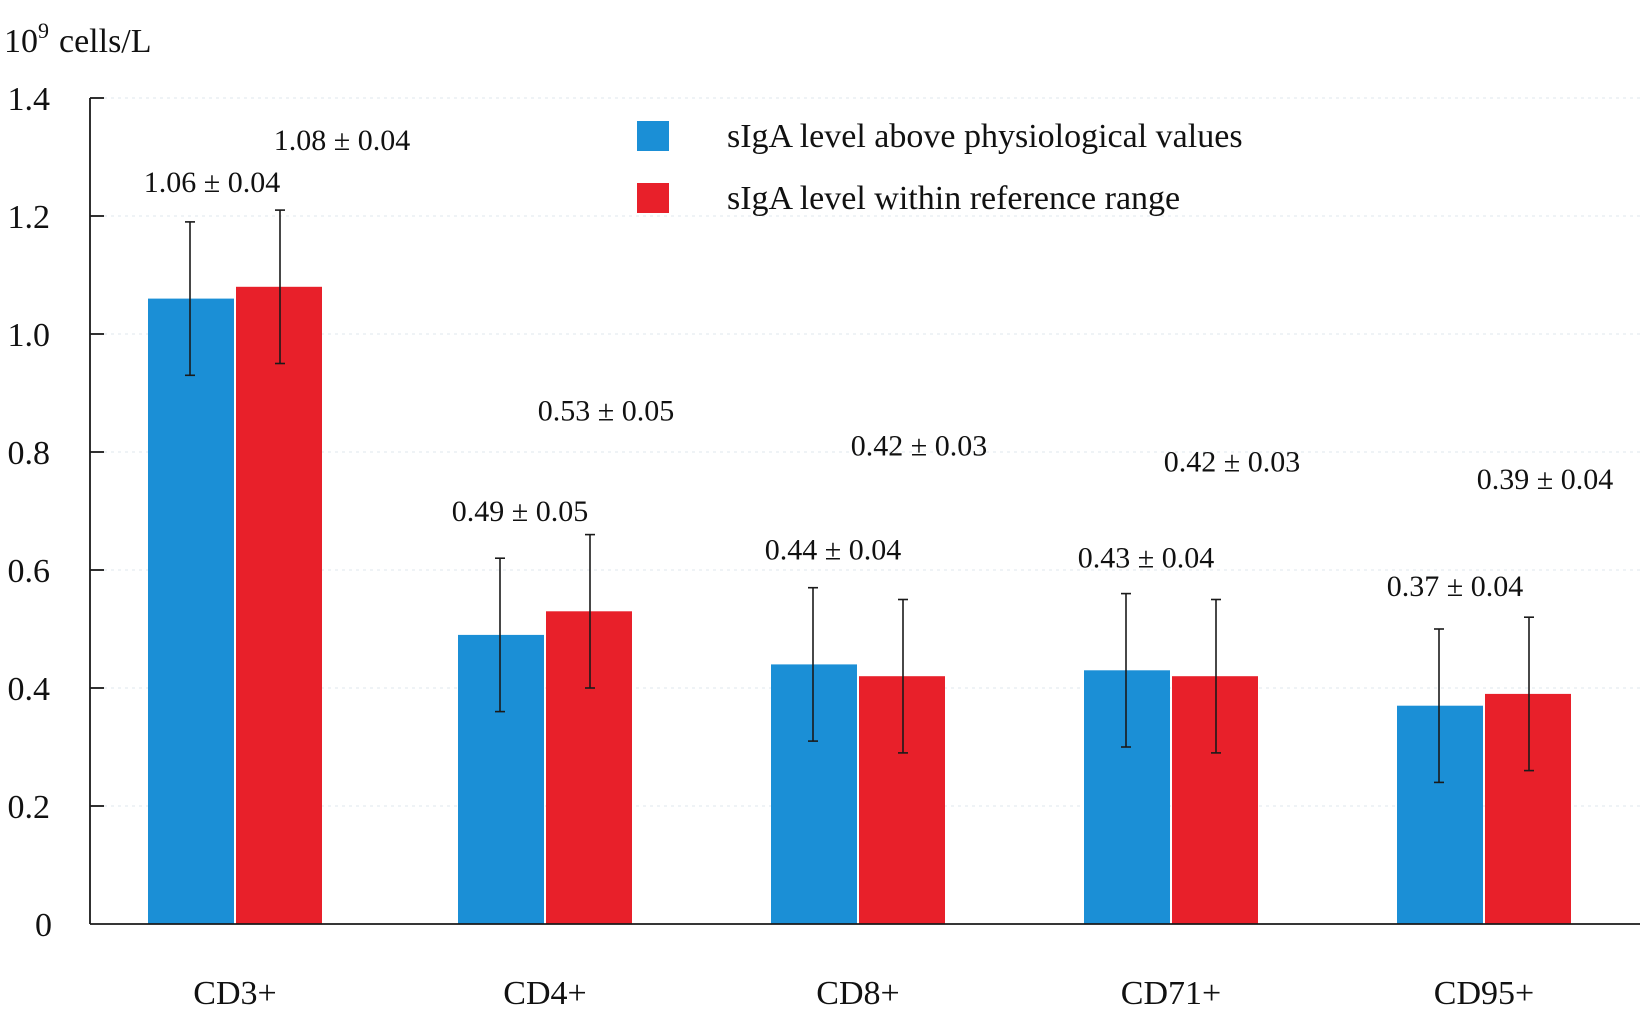 The width and height of the screenshot is (1648, 1014). I want to click on legend-label-within: sIgA level within reference range, so click(953, 198).